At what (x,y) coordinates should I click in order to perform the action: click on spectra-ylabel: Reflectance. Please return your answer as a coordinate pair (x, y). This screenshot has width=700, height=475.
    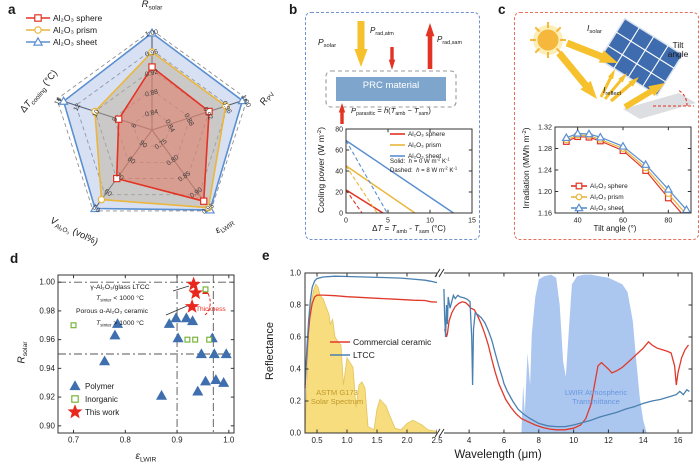
    Looking at the image, I should click on (270, 351).